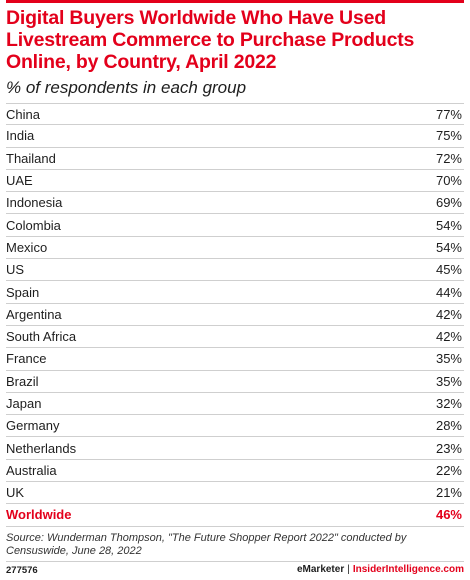 This screenshot has height=580, width=470. What do you see at coordinates (235, 292) in the screenshot?
I see `table-row: Spain 44%` at bounding box center [235, 292].